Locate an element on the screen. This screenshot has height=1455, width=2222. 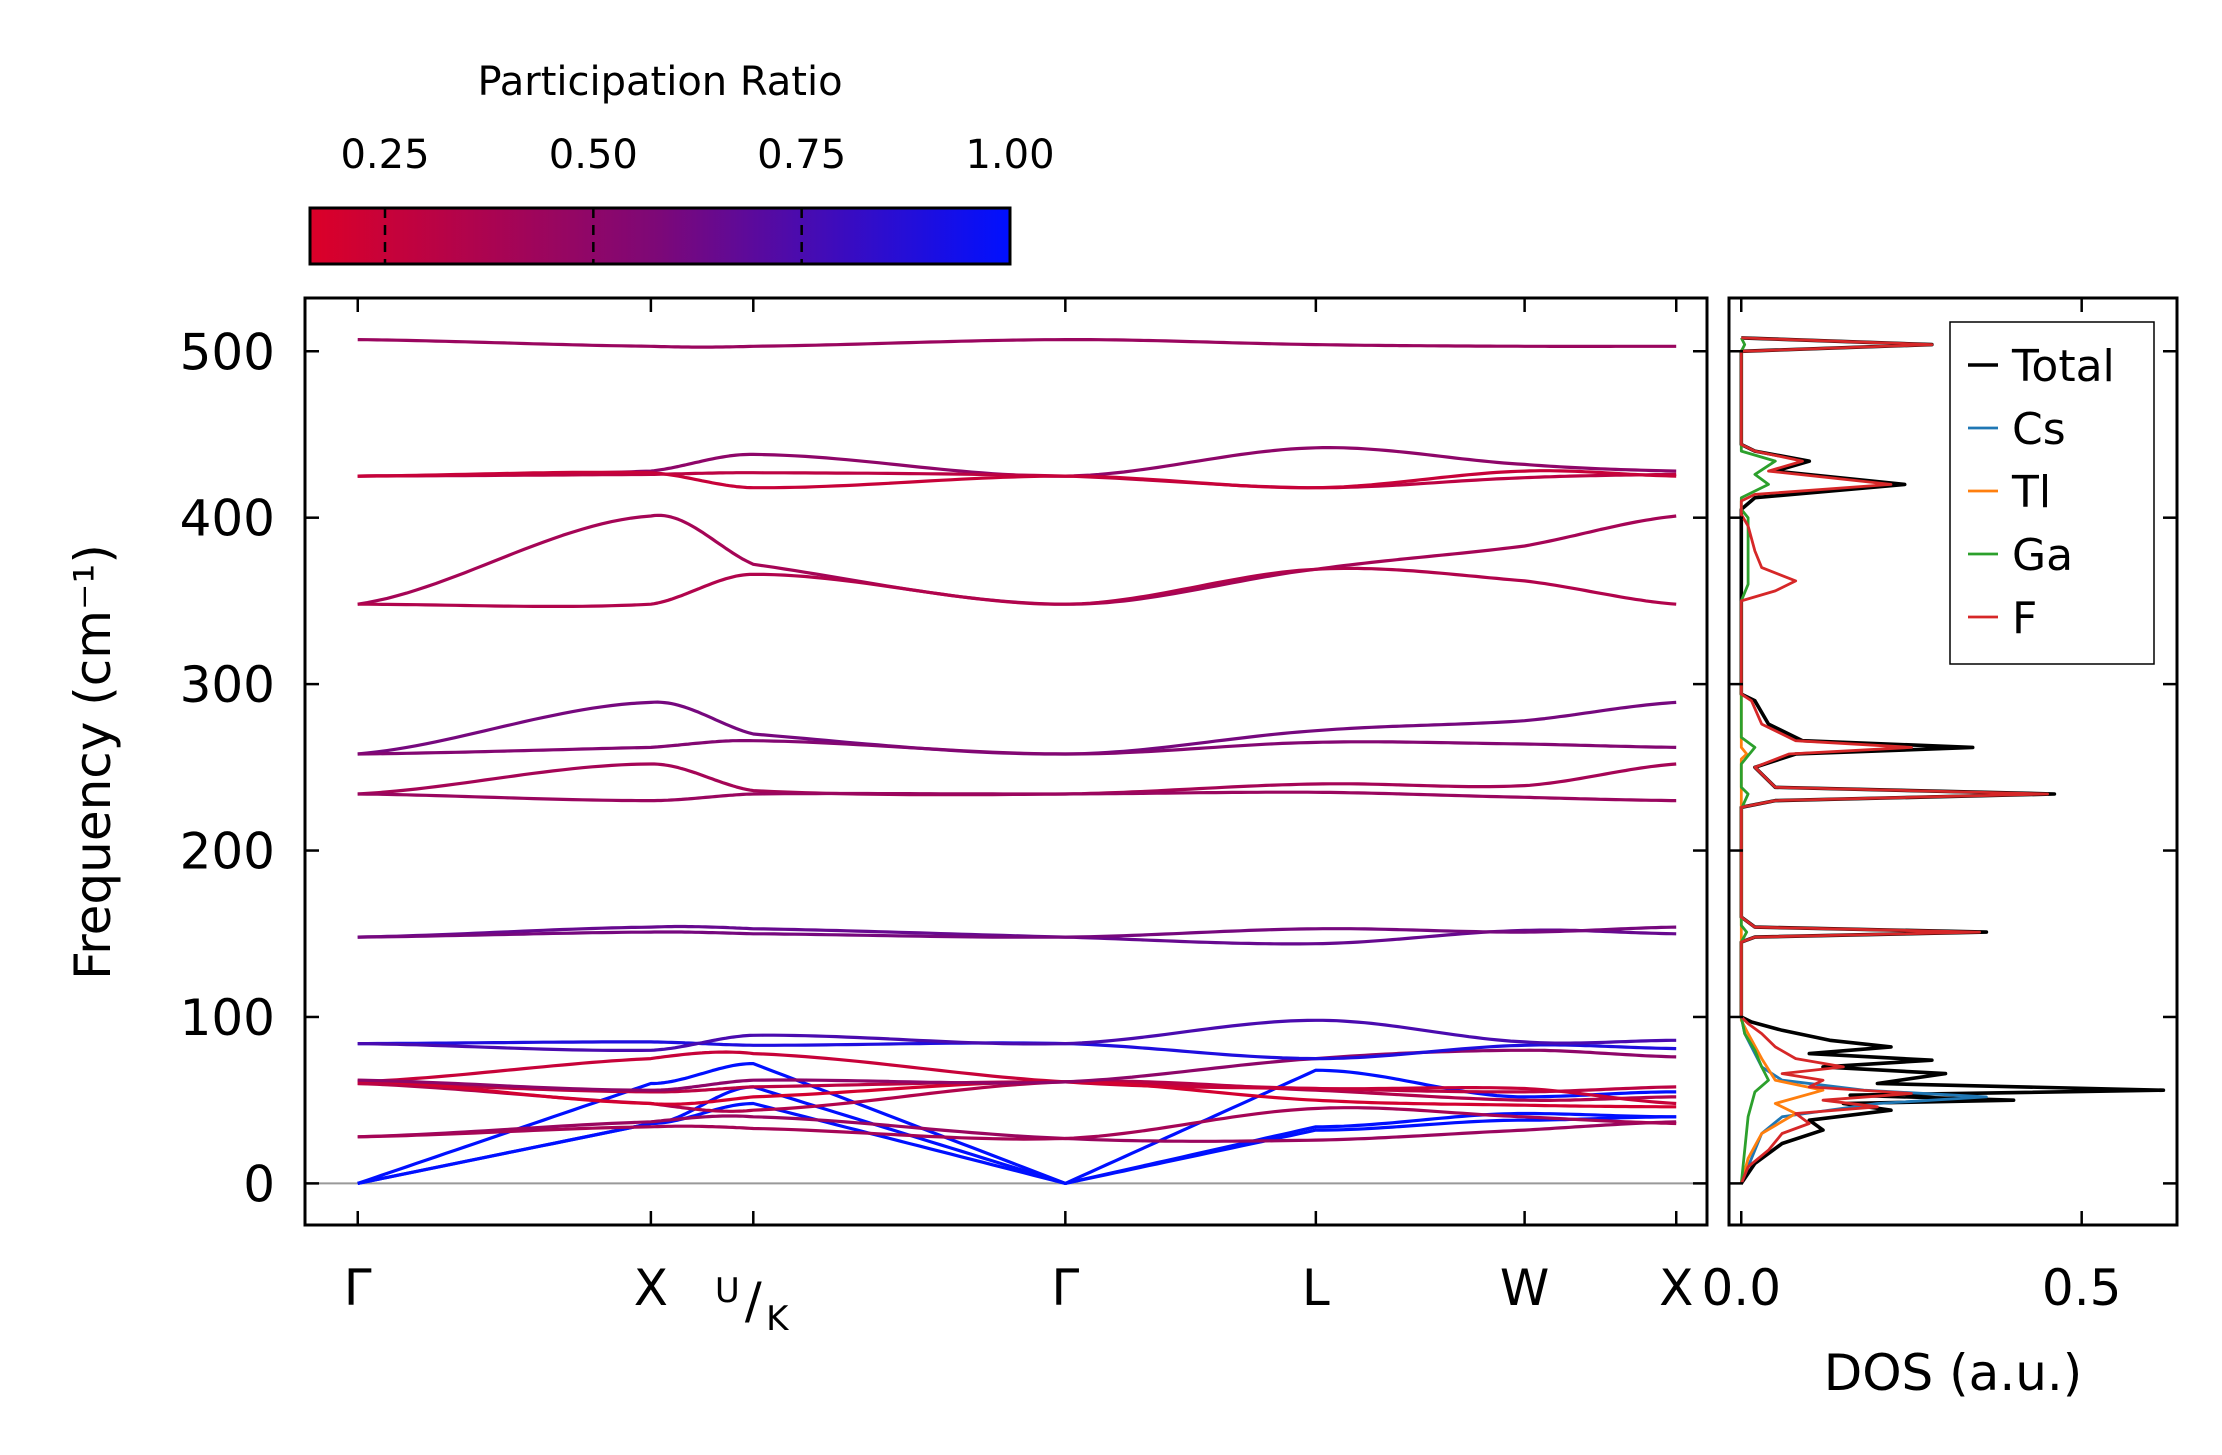
band-y-tick-label: 0 is located at coordinates (259, 1184).